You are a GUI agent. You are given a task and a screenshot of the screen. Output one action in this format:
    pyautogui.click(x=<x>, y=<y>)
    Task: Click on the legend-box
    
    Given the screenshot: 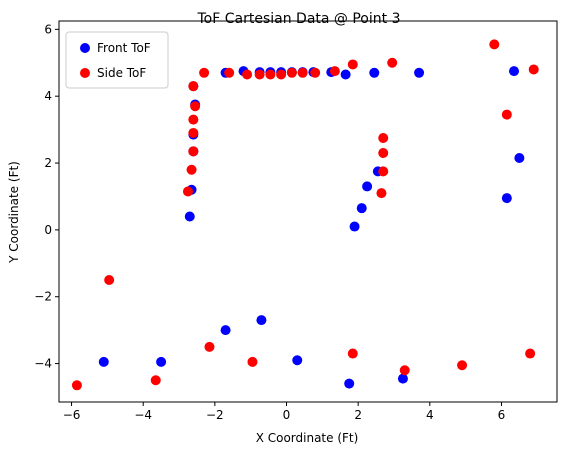 What is the action you would take?
    pyautogui.click(x=117, y=60)
    